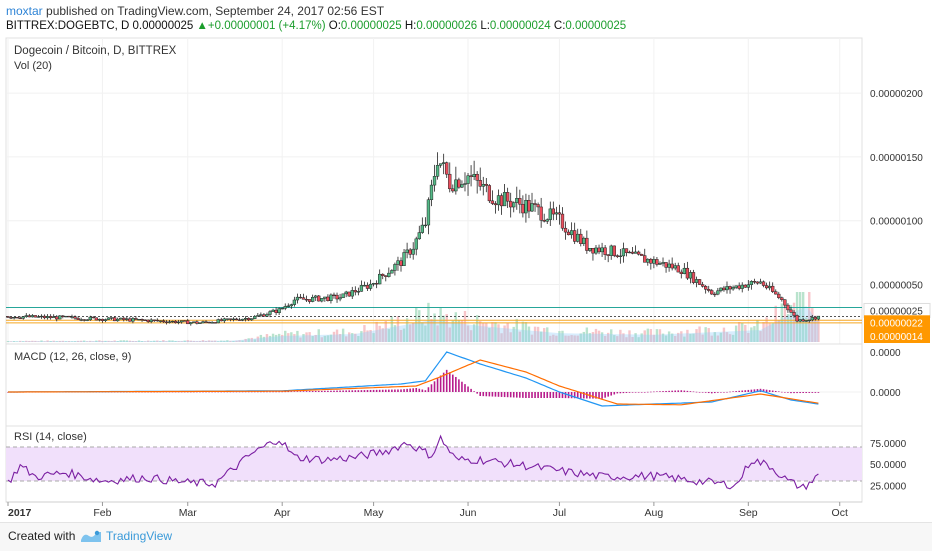  Describe the element at coordinates (888, 486) in the screenshot. I see `rsi-tick-label: 25.0000` at that location.